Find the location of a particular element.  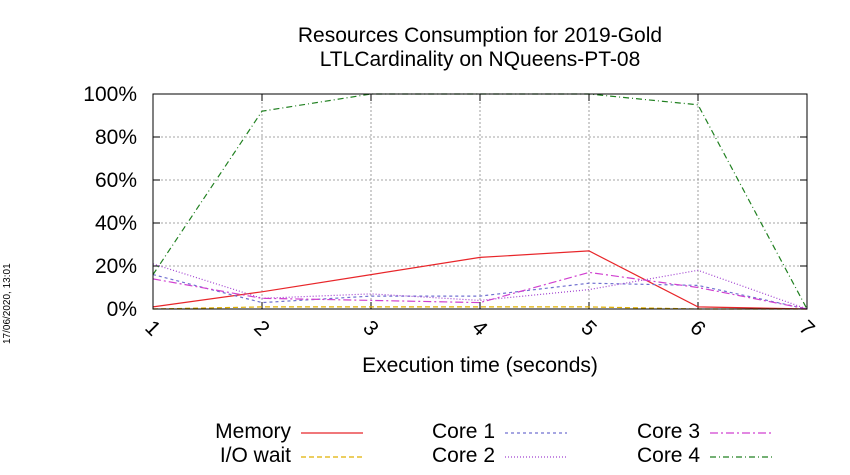

legend: Memory I/O wait Core 1 Core 2 Core 3 Core 4 is located at coordinates (425, 447).